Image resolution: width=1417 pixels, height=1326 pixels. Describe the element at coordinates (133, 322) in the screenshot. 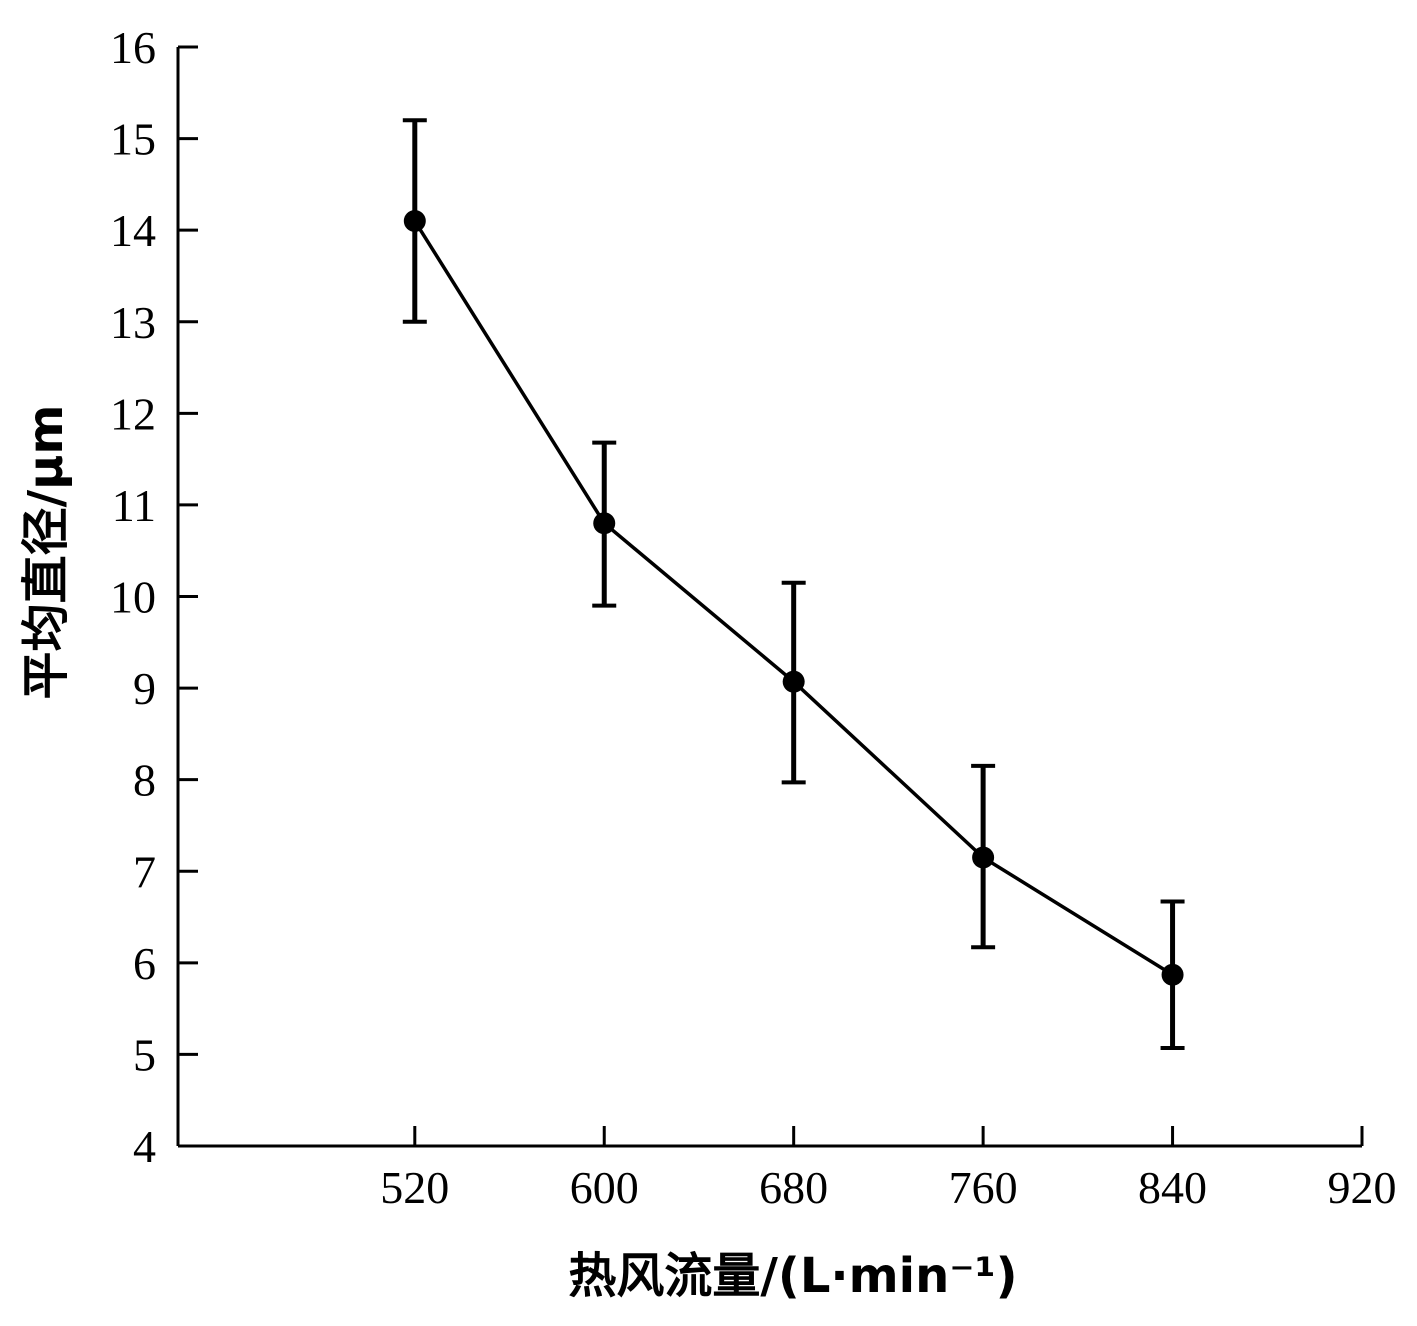

I see `y-tick-label: 13` at that location.